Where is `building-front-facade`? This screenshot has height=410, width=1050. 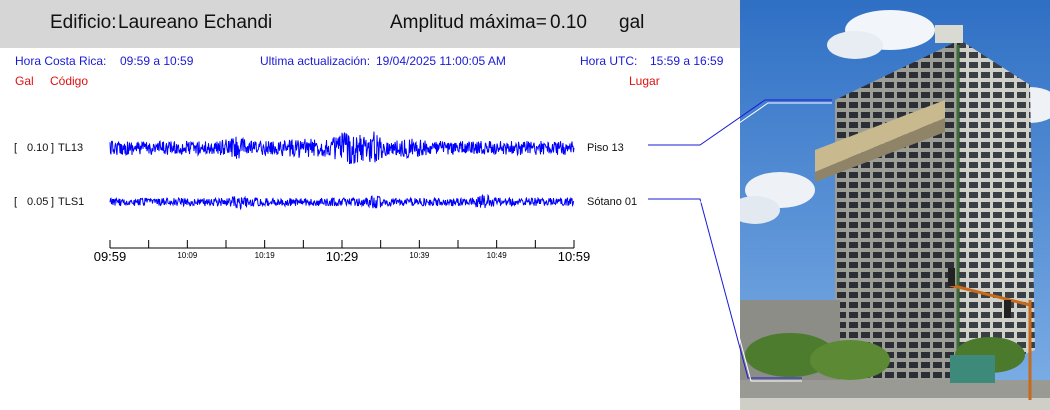 building-front-facade is located at coordinates (897, 210).